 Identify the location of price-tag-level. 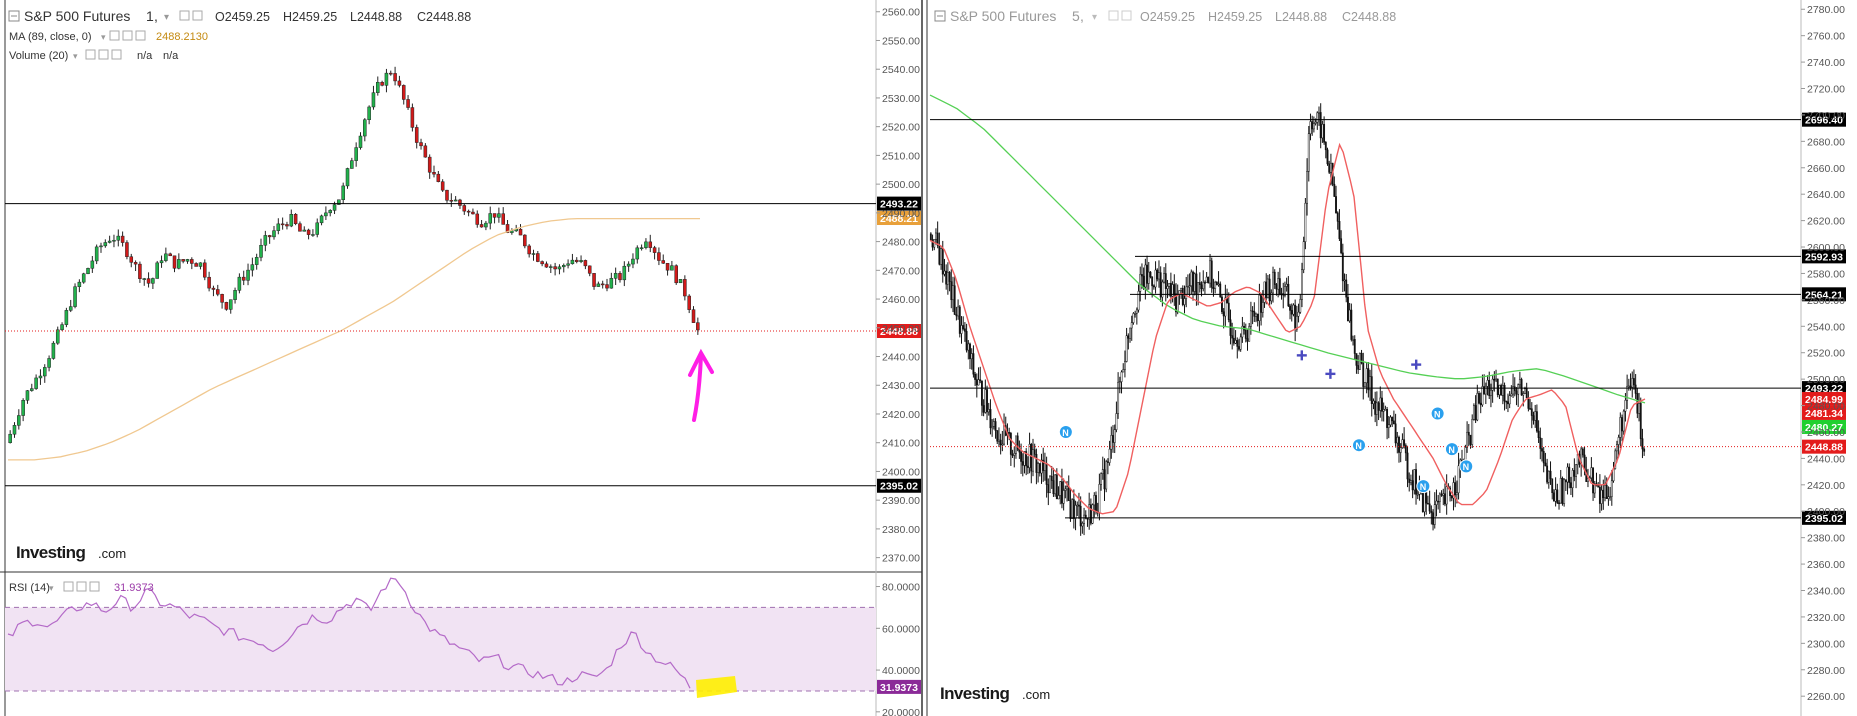
(1824, 517).